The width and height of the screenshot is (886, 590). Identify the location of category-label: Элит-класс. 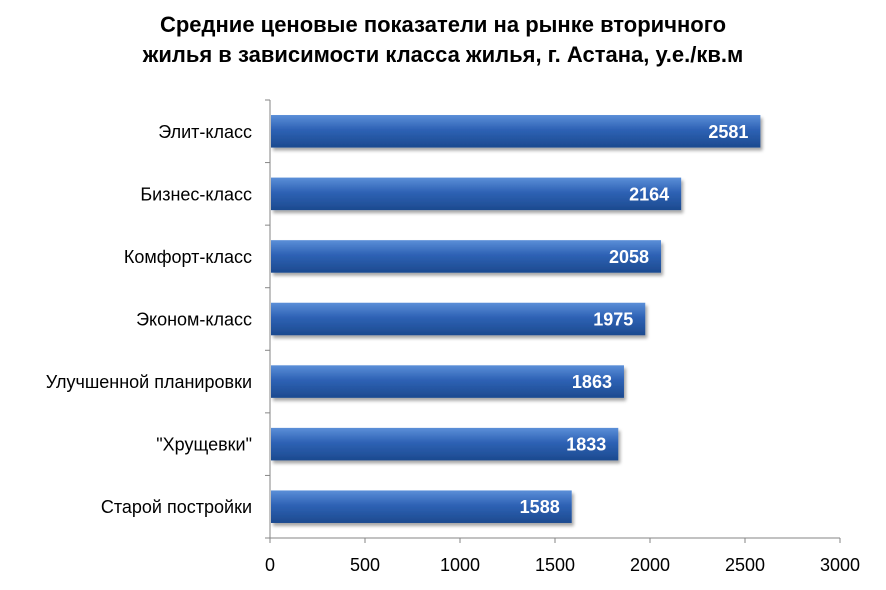
(205, 132).